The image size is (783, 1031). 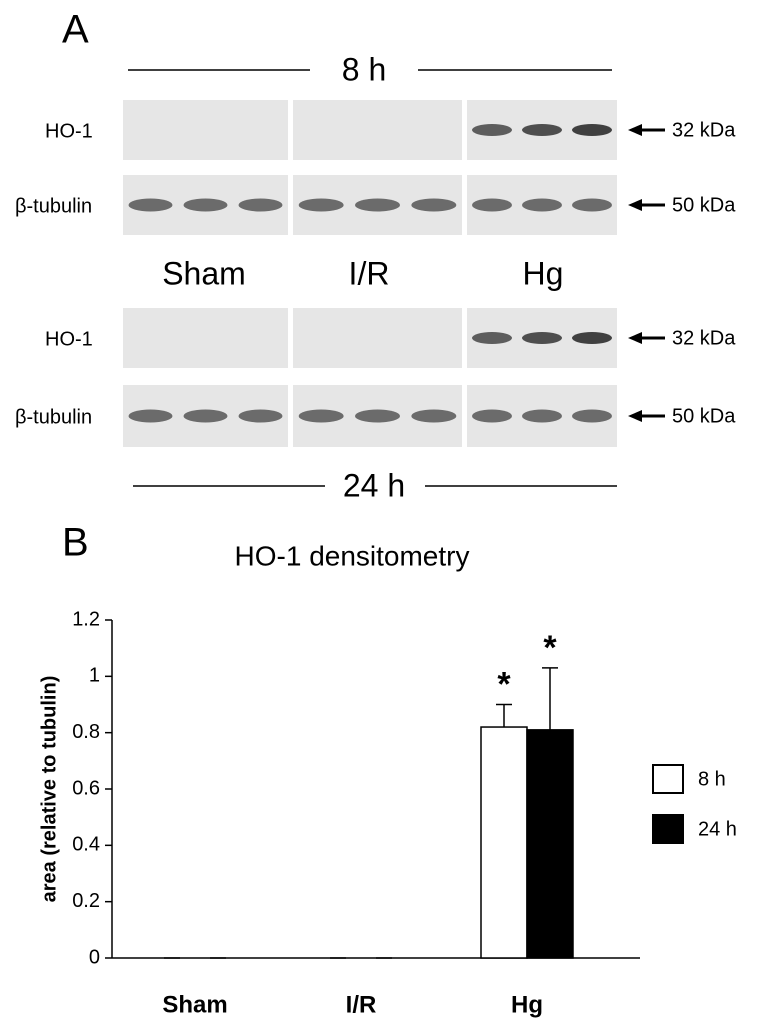 I want to click on x-tick-label: Sham, so click(x=194, y=1004).